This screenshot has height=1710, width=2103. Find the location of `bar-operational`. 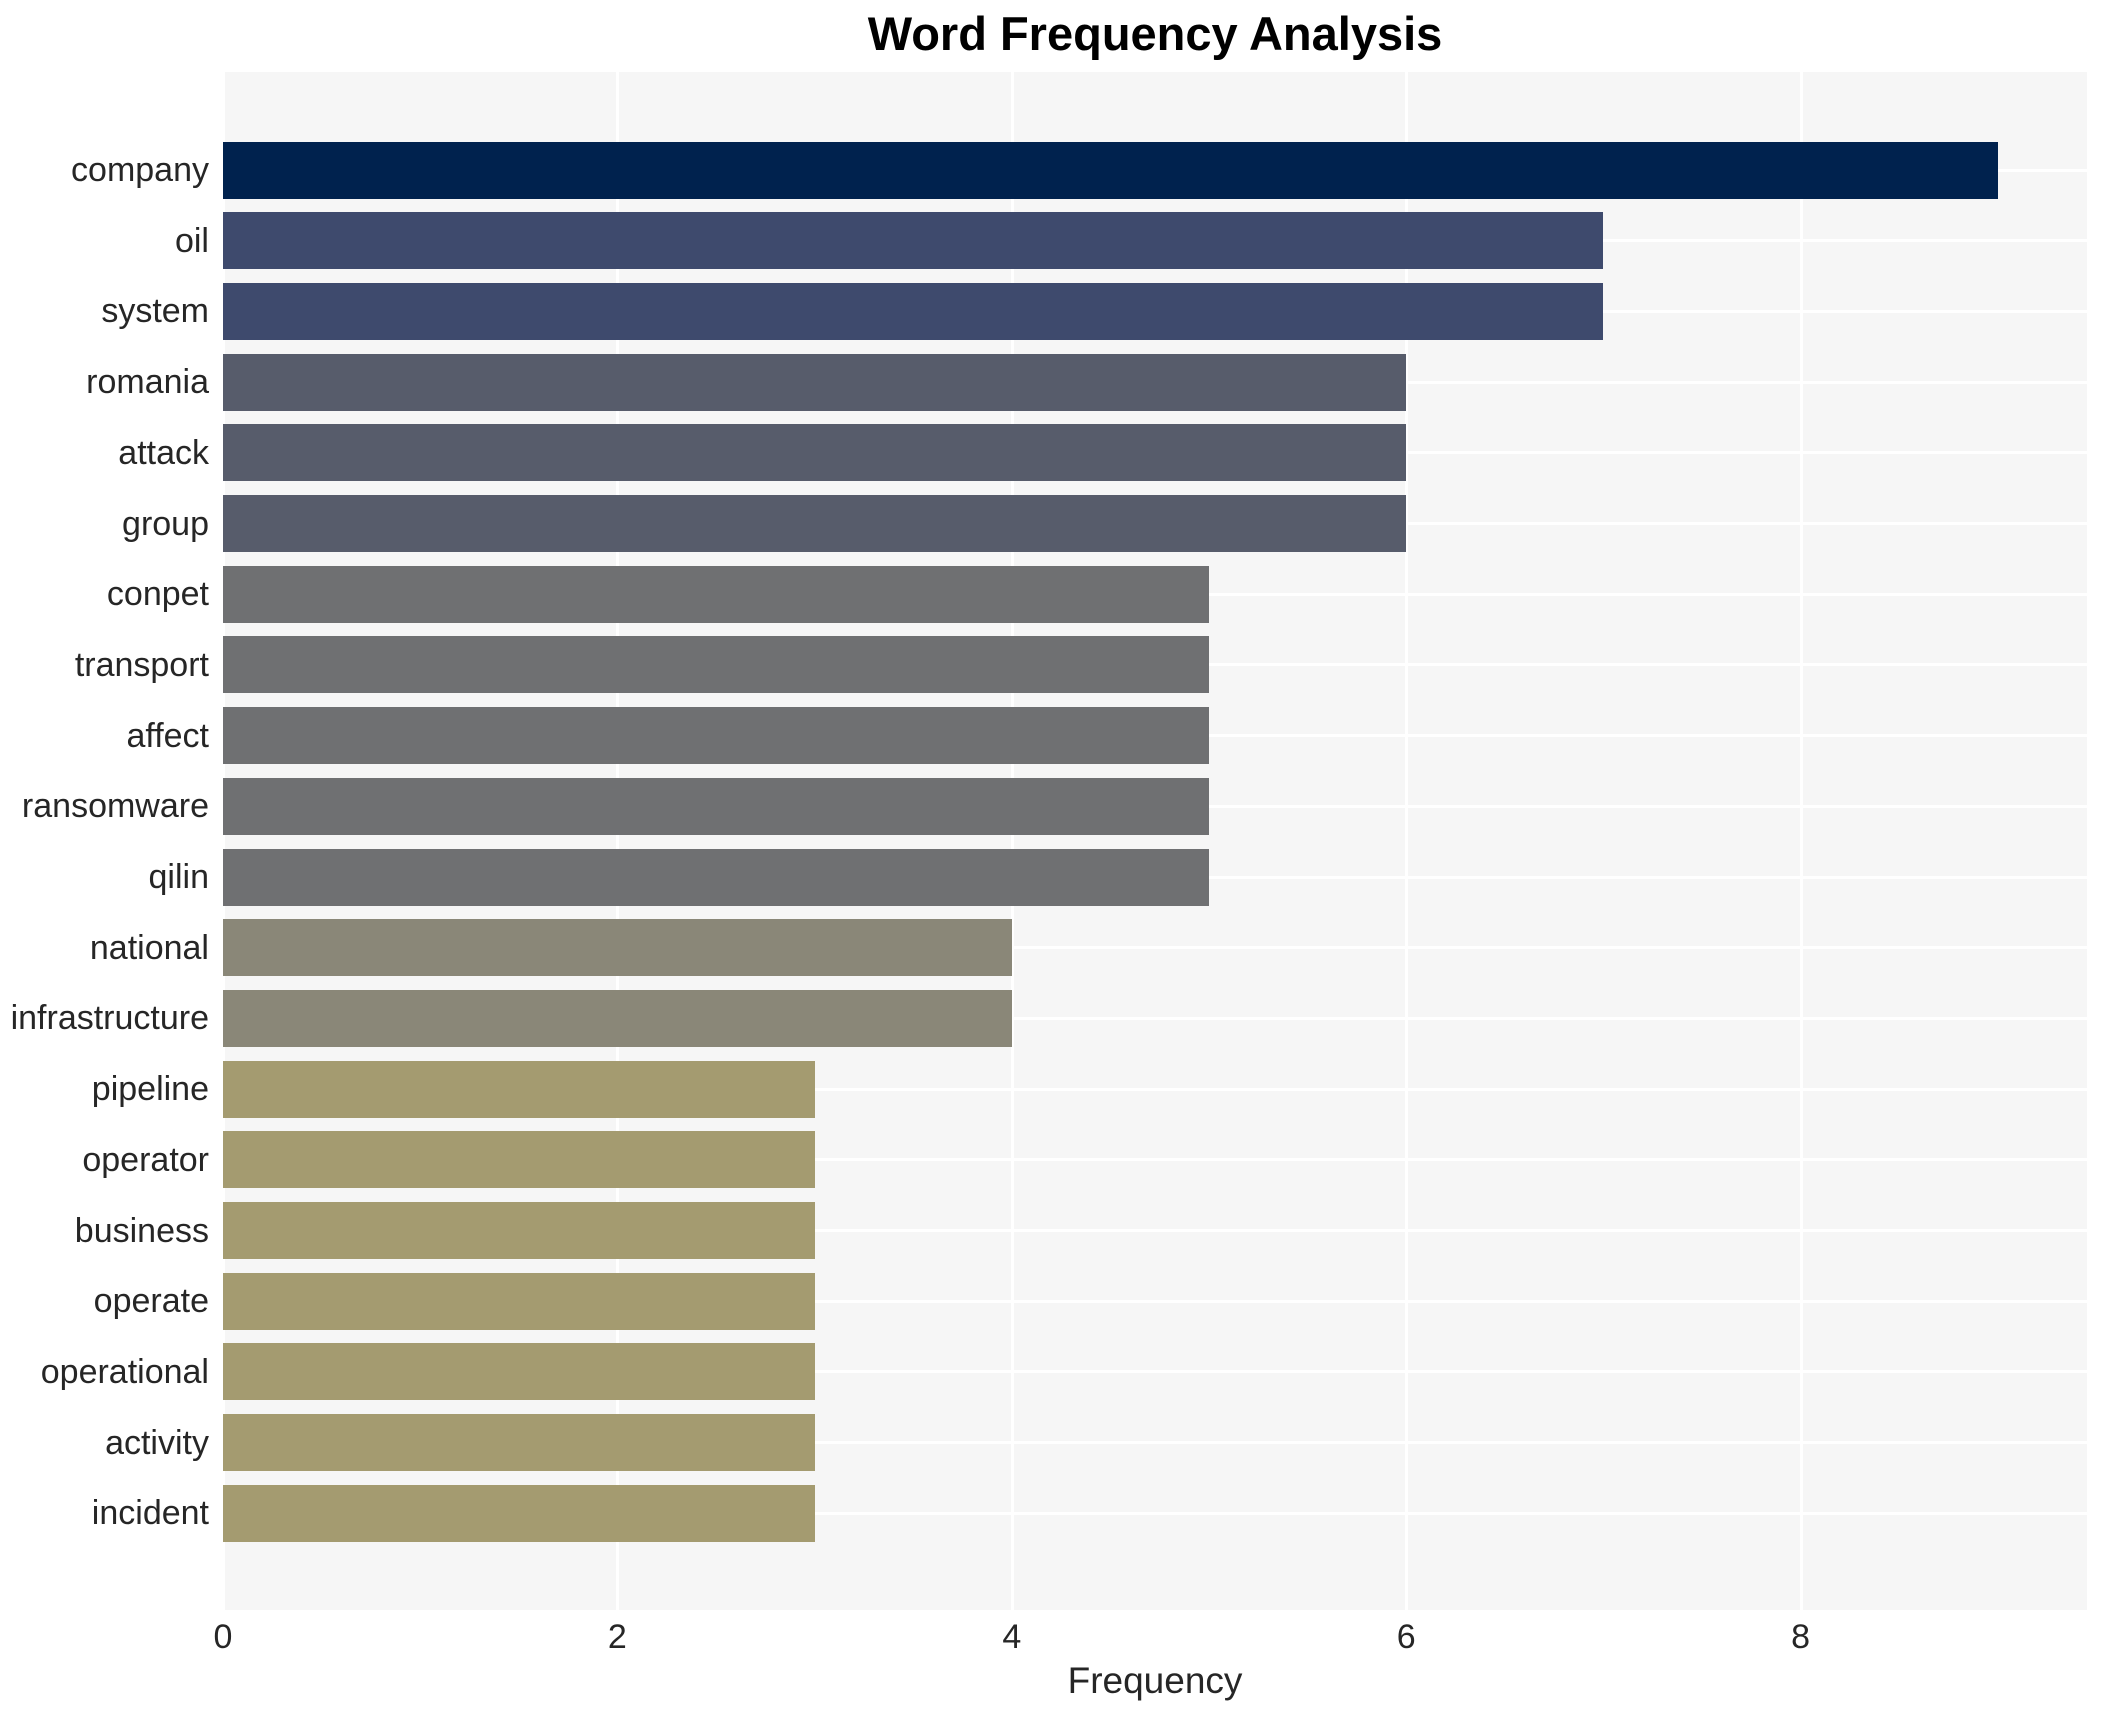

bar-operational is located at coordinates (519, 1372).